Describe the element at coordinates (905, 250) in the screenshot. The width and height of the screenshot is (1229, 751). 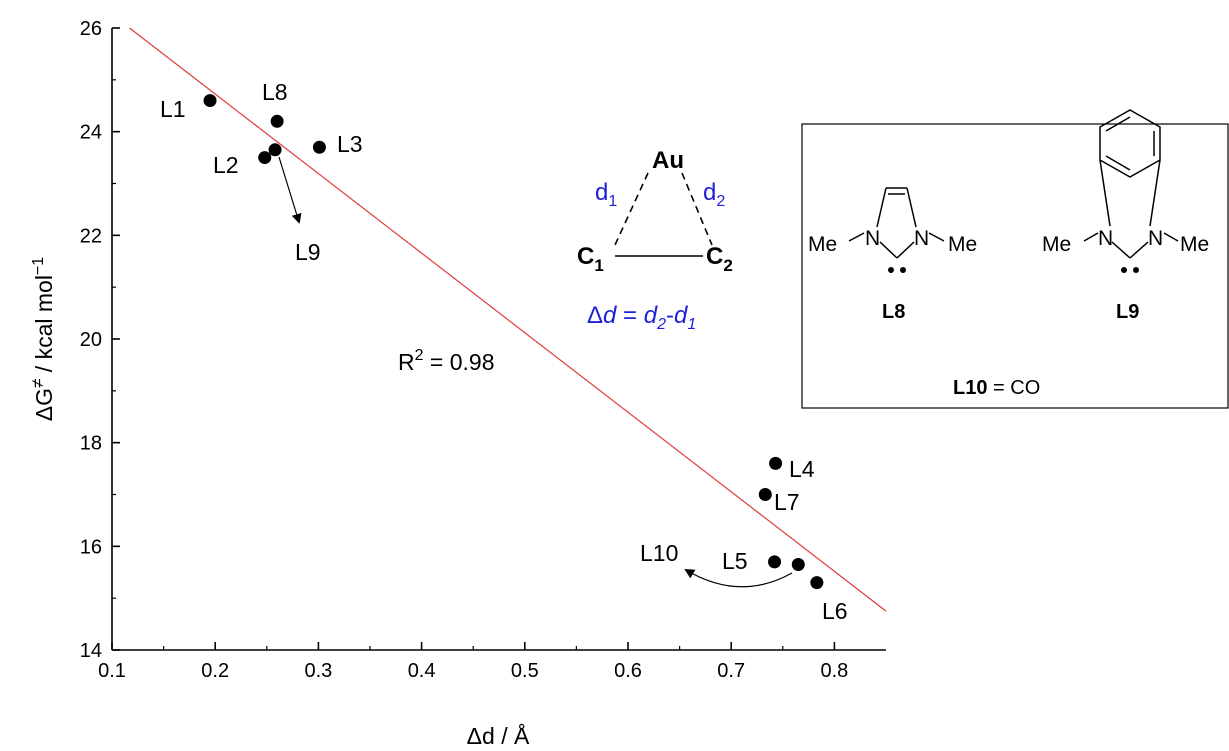
I see `l8-bond-n3-c2` at that location.